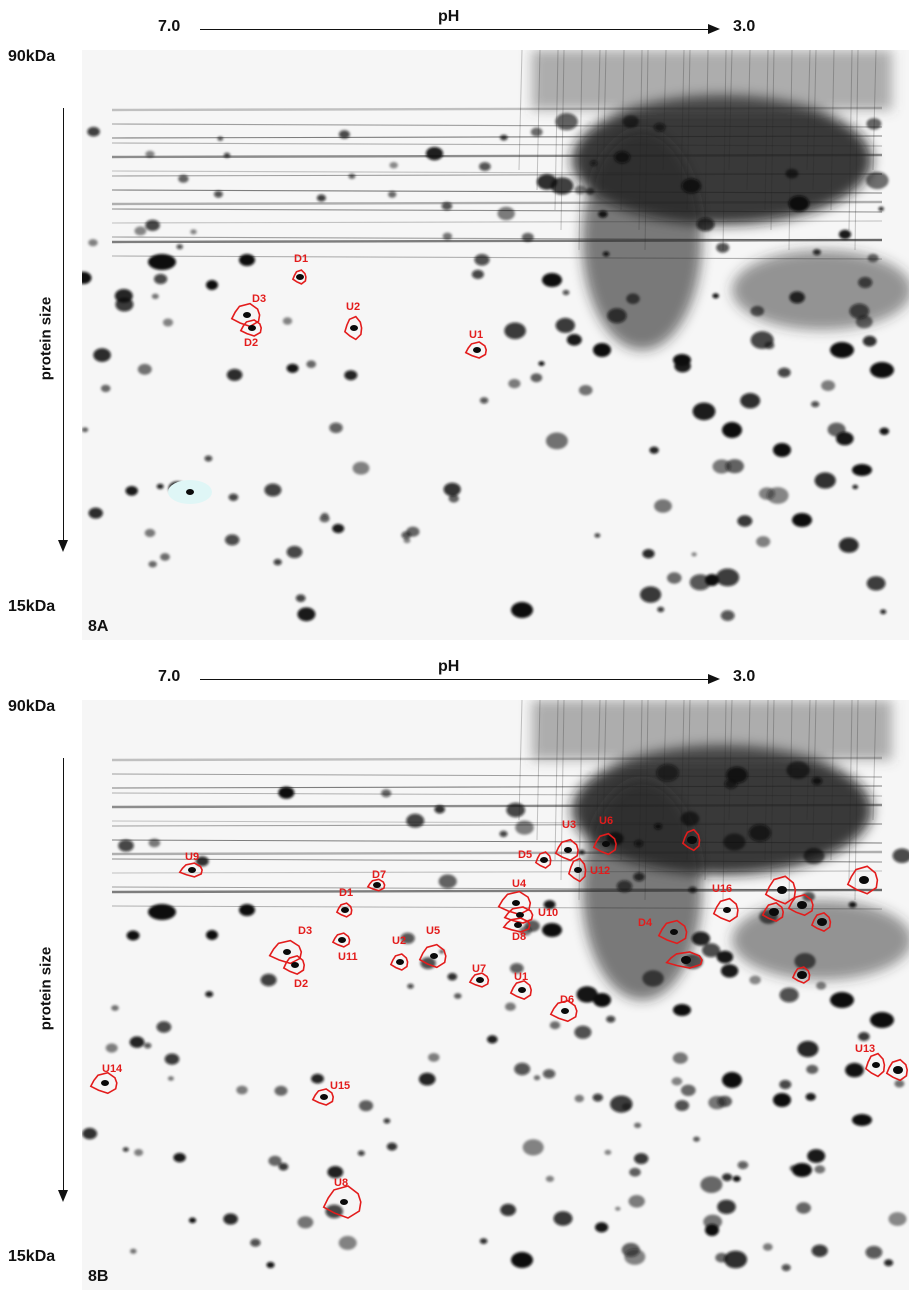 This screenshot has width=909, height=1291. I want to click on spot-label: U6, so click(606, 821).